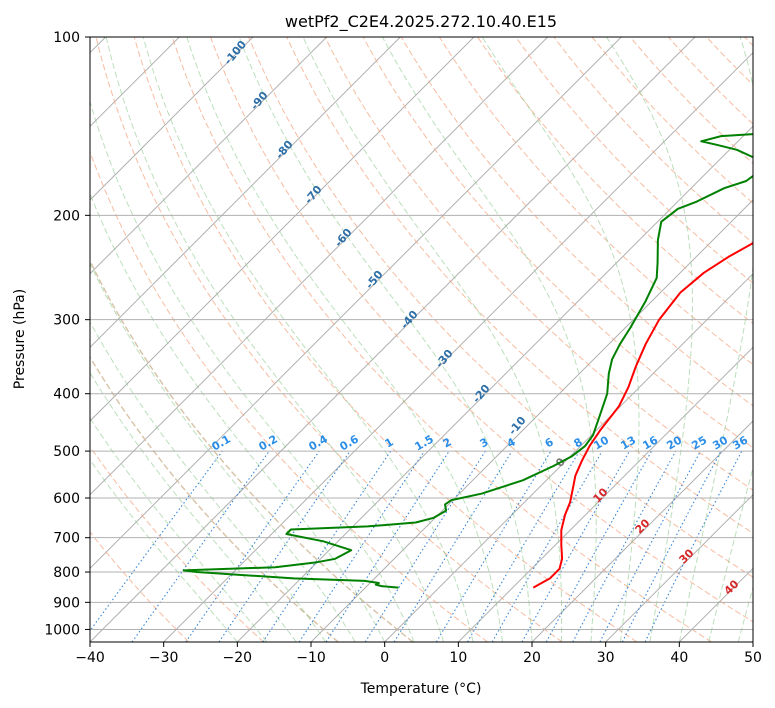 This screenshot has width=775, height=708. Describe the element at coordinates (66, 603) in the screenshot. I see `y-tick-label: 900` at that location.